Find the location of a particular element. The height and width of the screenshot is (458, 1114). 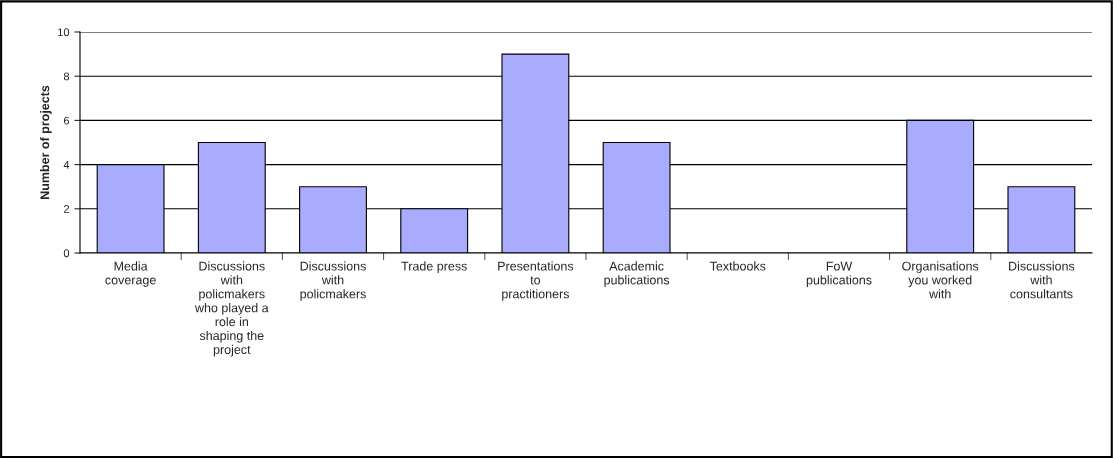

y-tick-label: 4 is located at coordinates (66, 164).